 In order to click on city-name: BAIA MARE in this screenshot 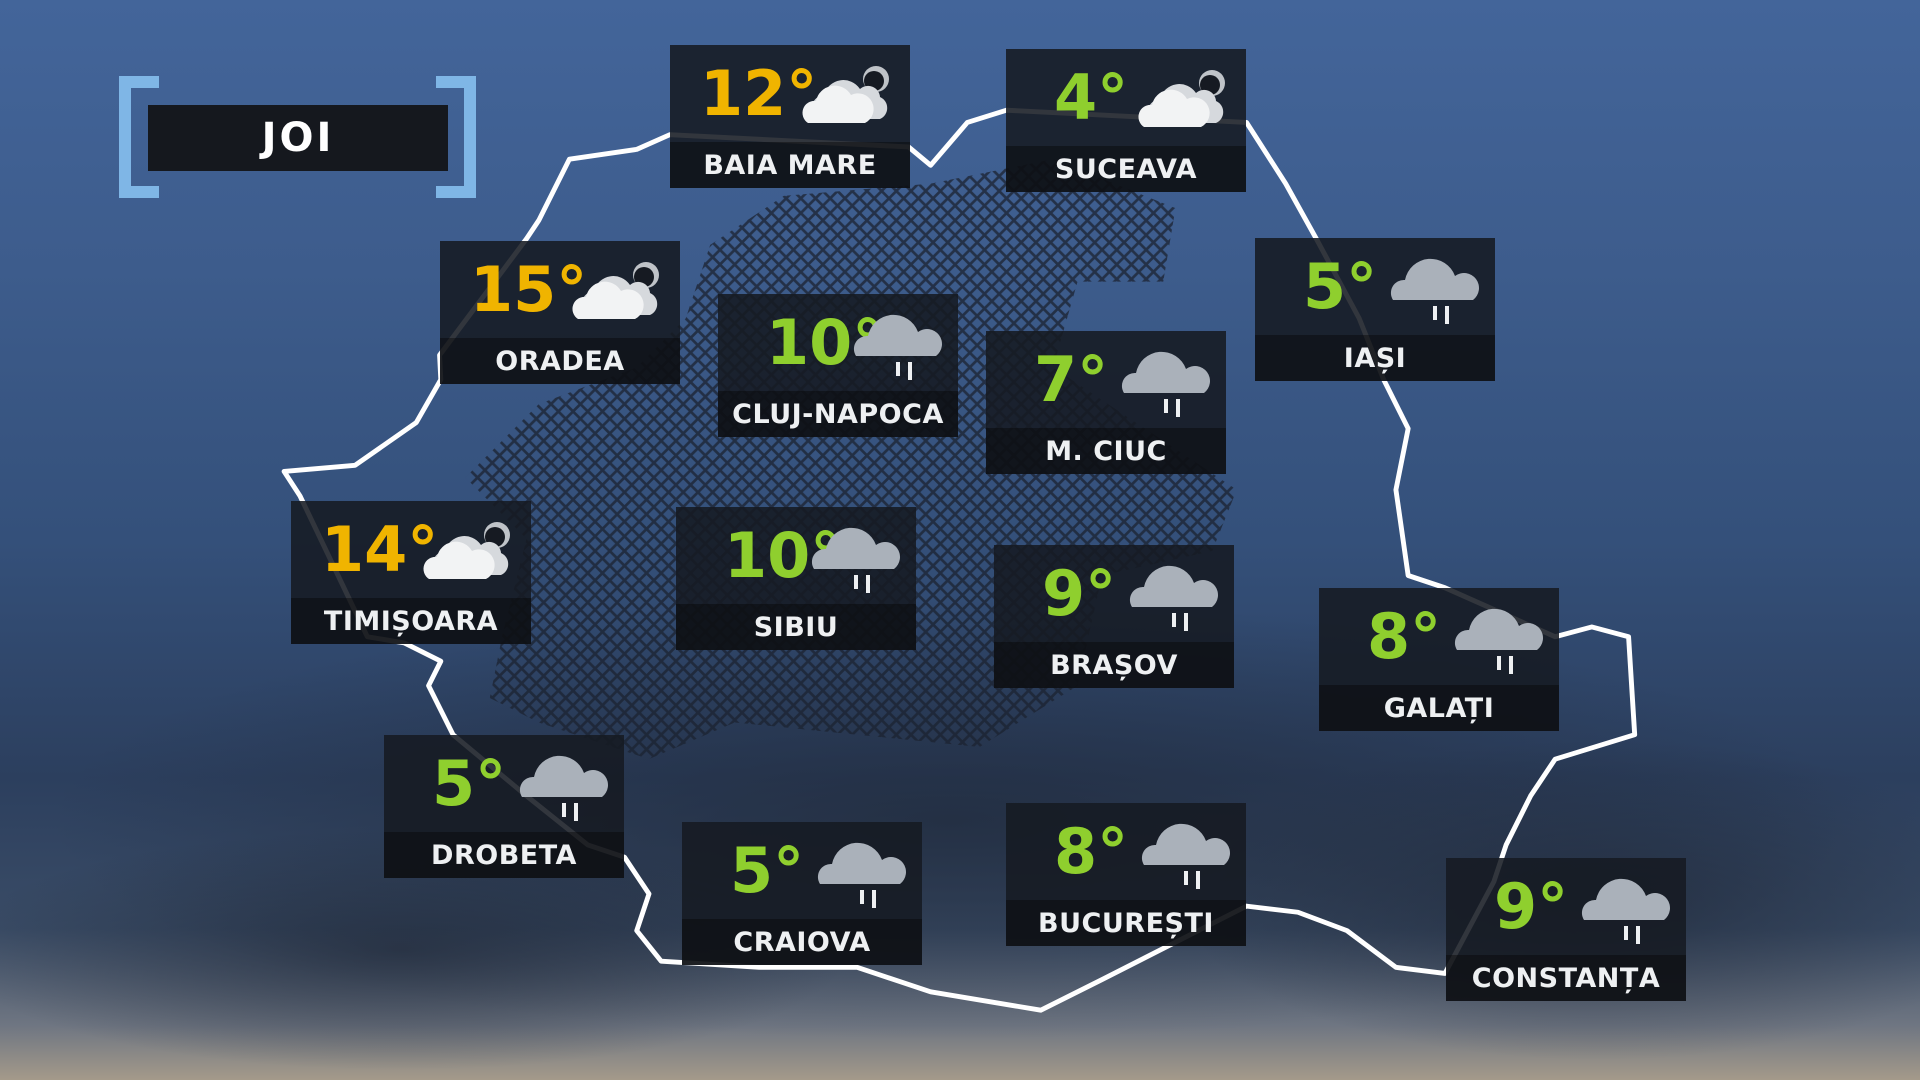, I will do `click(790, 165)`.